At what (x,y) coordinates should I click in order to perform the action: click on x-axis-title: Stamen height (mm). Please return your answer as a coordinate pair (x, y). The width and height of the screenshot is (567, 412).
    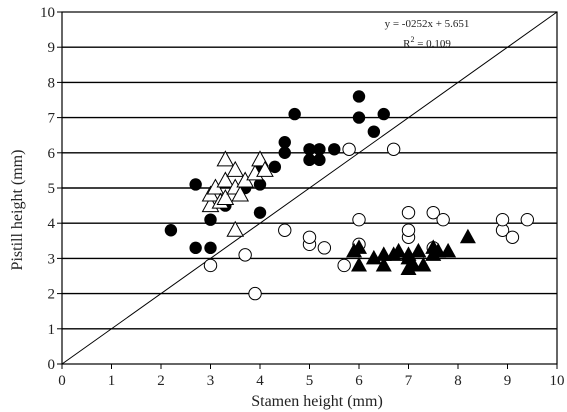
    Looking at the image, I should click on (317, 401).